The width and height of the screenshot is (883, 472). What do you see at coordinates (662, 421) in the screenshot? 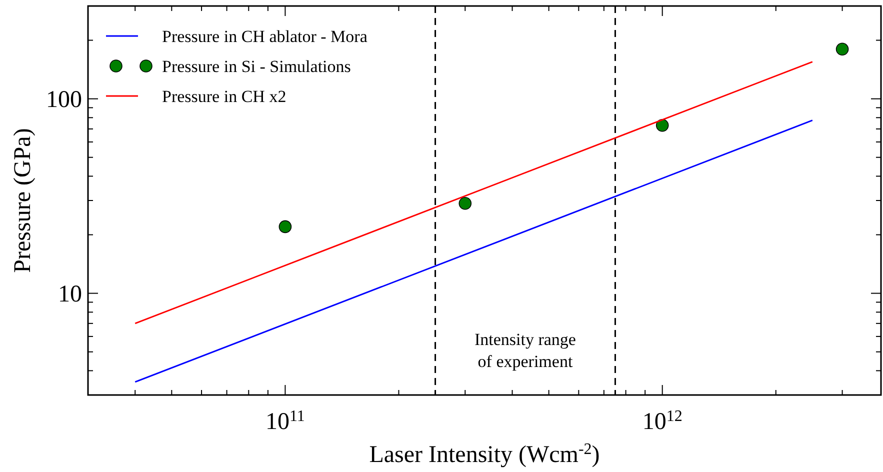
I see `x-tick-label: 10$^{12}$` at bounding box center [662, 421].